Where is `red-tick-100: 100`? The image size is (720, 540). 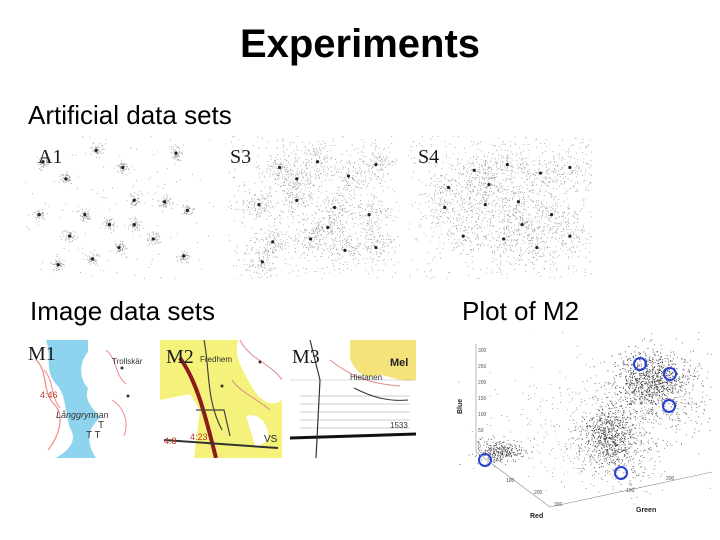 red-tick-100: 100 is located at coordinates (510, 481).